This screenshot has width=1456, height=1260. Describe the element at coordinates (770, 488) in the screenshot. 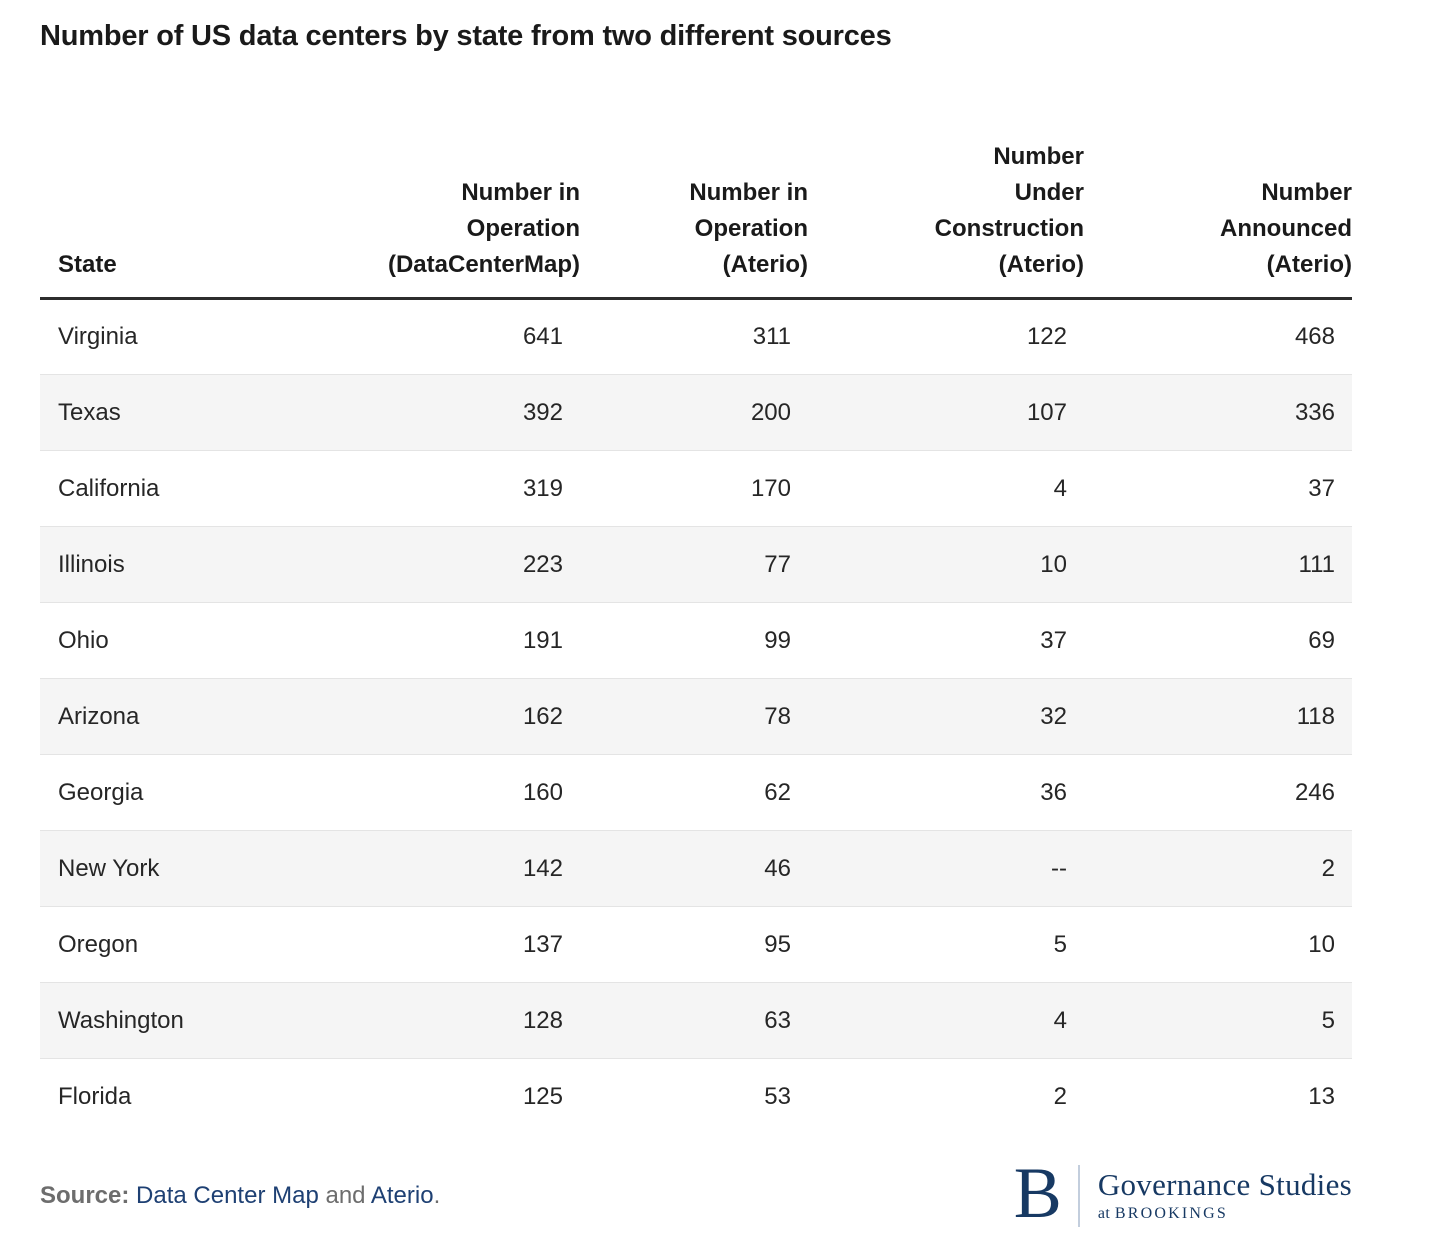

I see `value-cell: 170` at that location.